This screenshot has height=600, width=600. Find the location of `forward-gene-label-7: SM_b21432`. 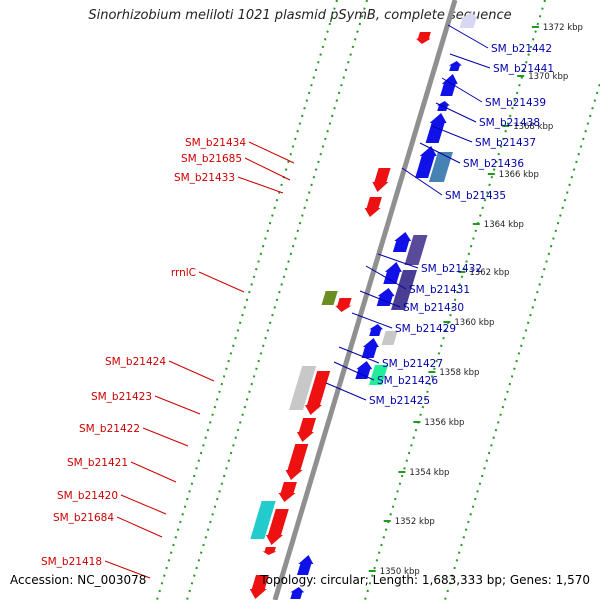

forward-gene-label-7: SM_b21432 is located at coordinates (451, 269).